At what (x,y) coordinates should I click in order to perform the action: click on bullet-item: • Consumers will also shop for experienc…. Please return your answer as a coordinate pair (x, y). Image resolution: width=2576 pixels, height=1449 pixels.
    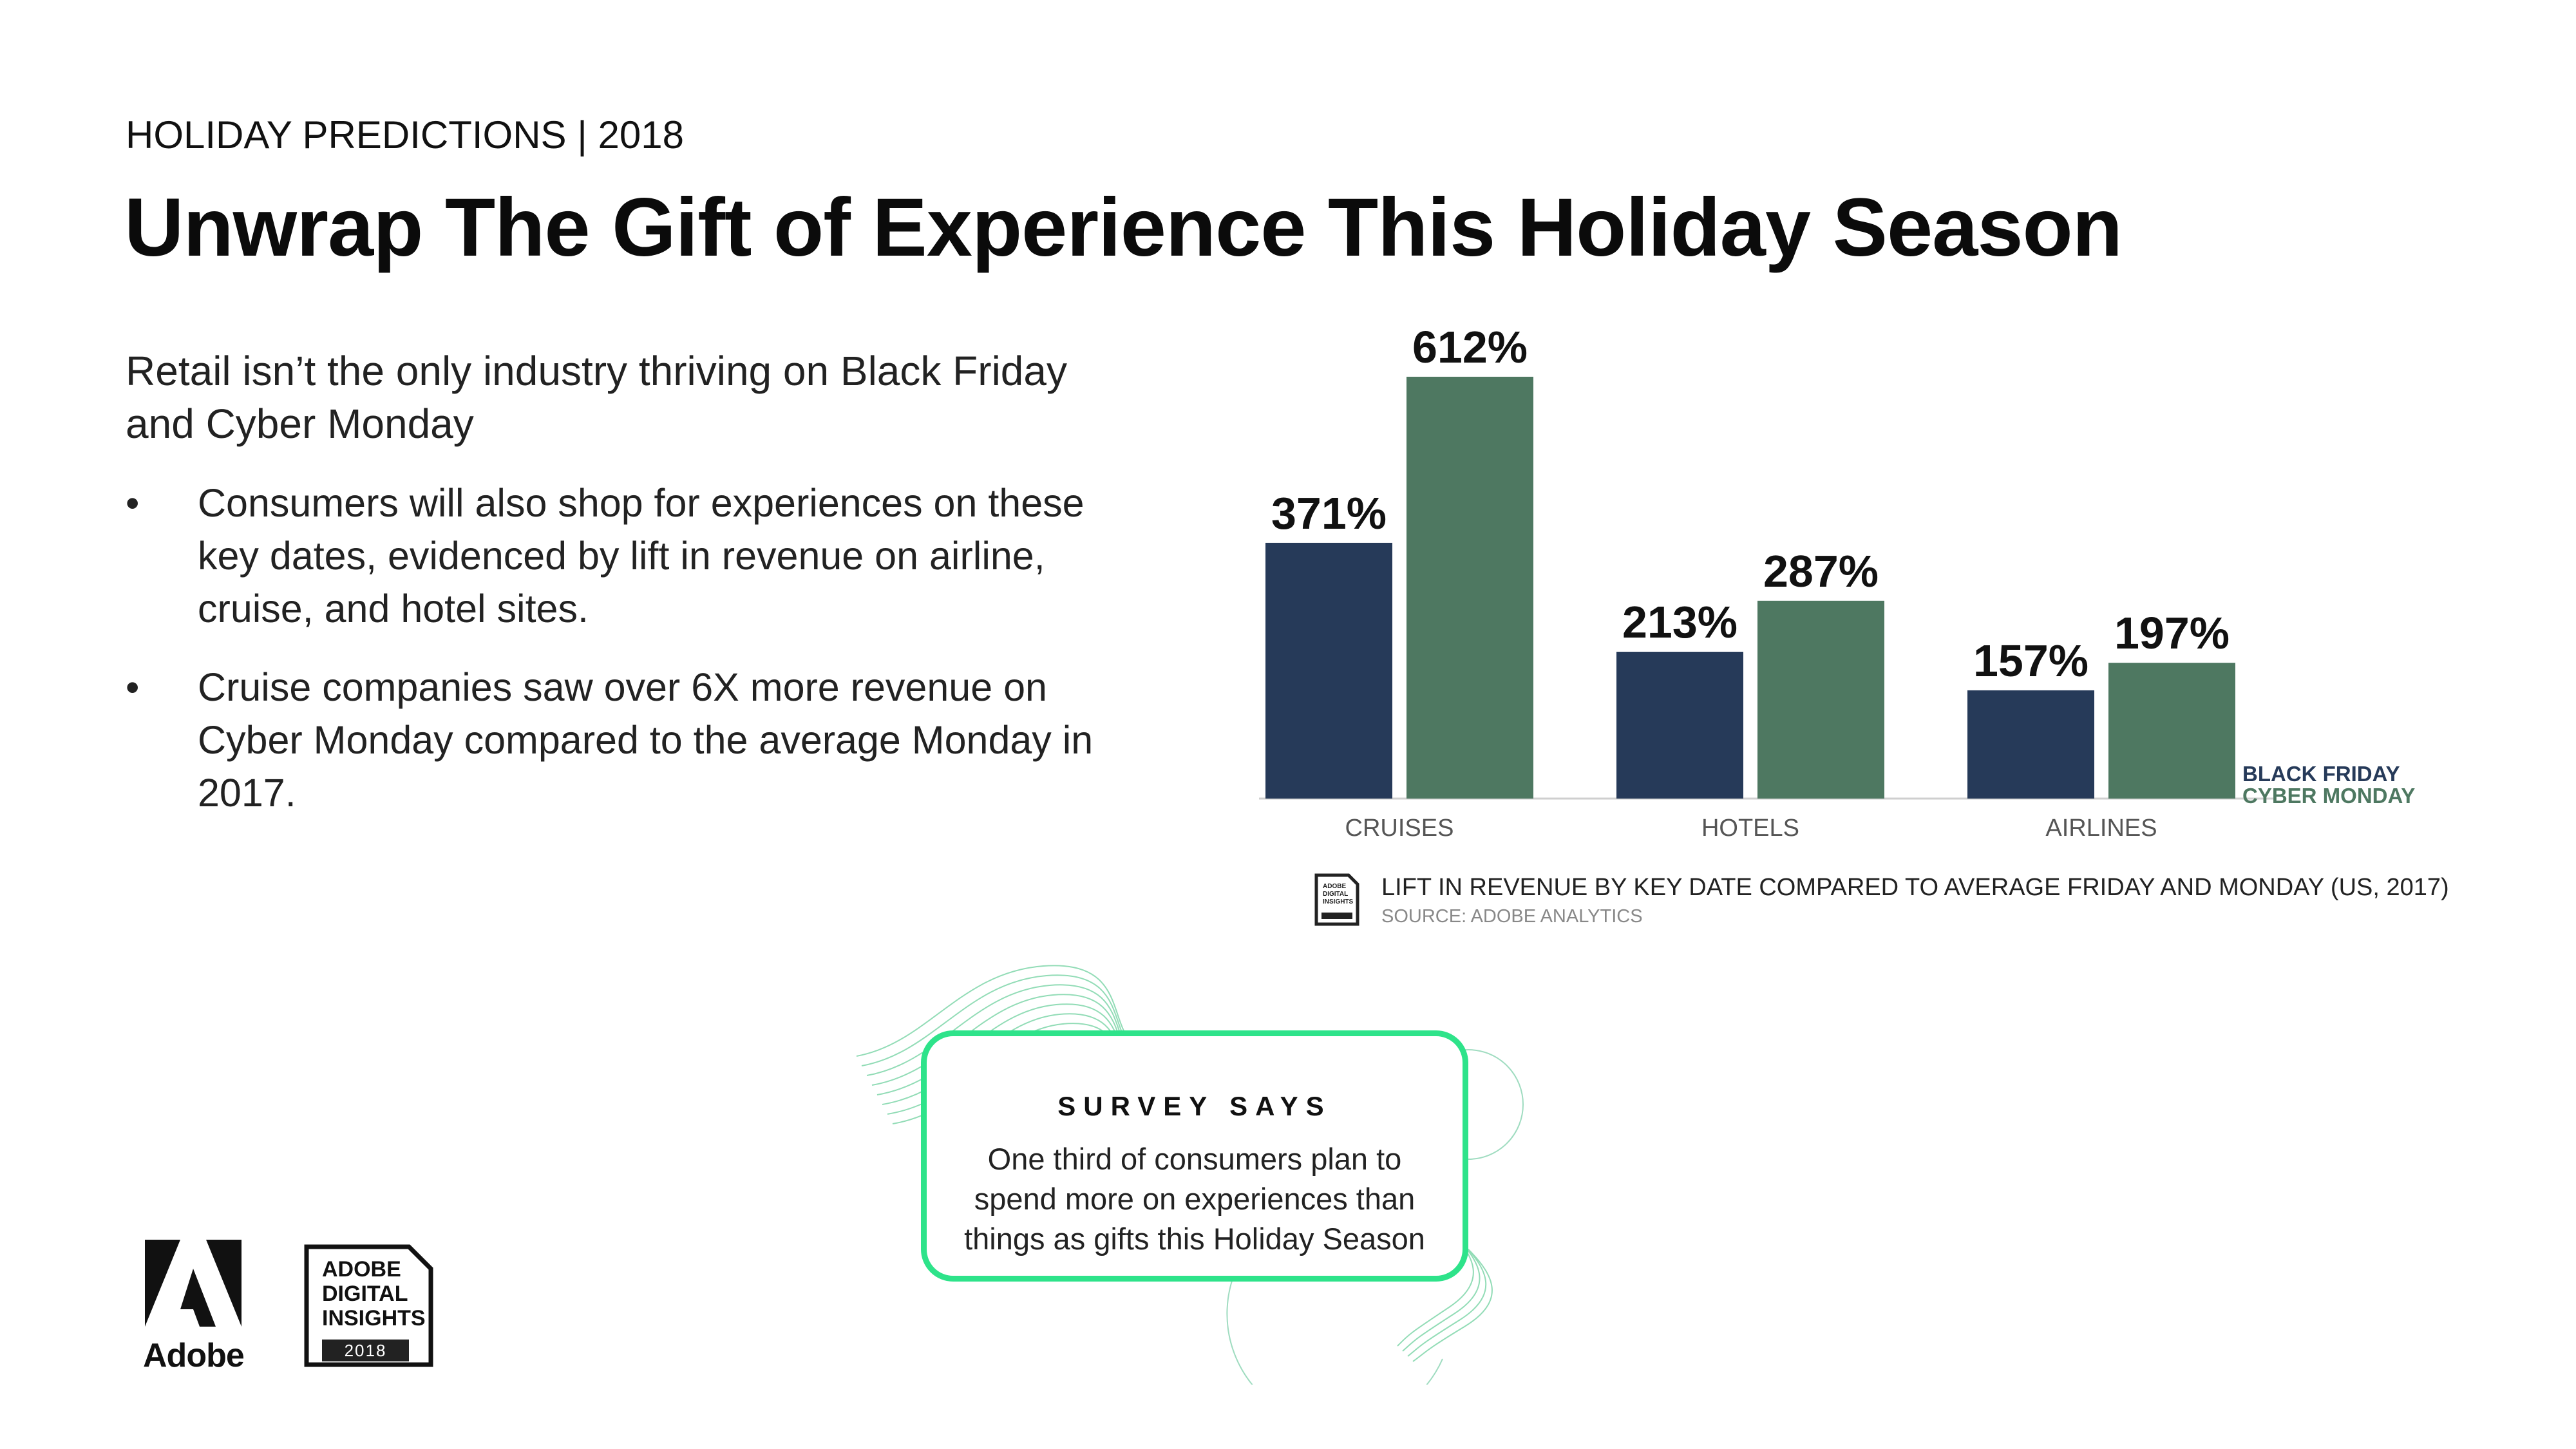
    Looking at the image, I should click on (628, 556).